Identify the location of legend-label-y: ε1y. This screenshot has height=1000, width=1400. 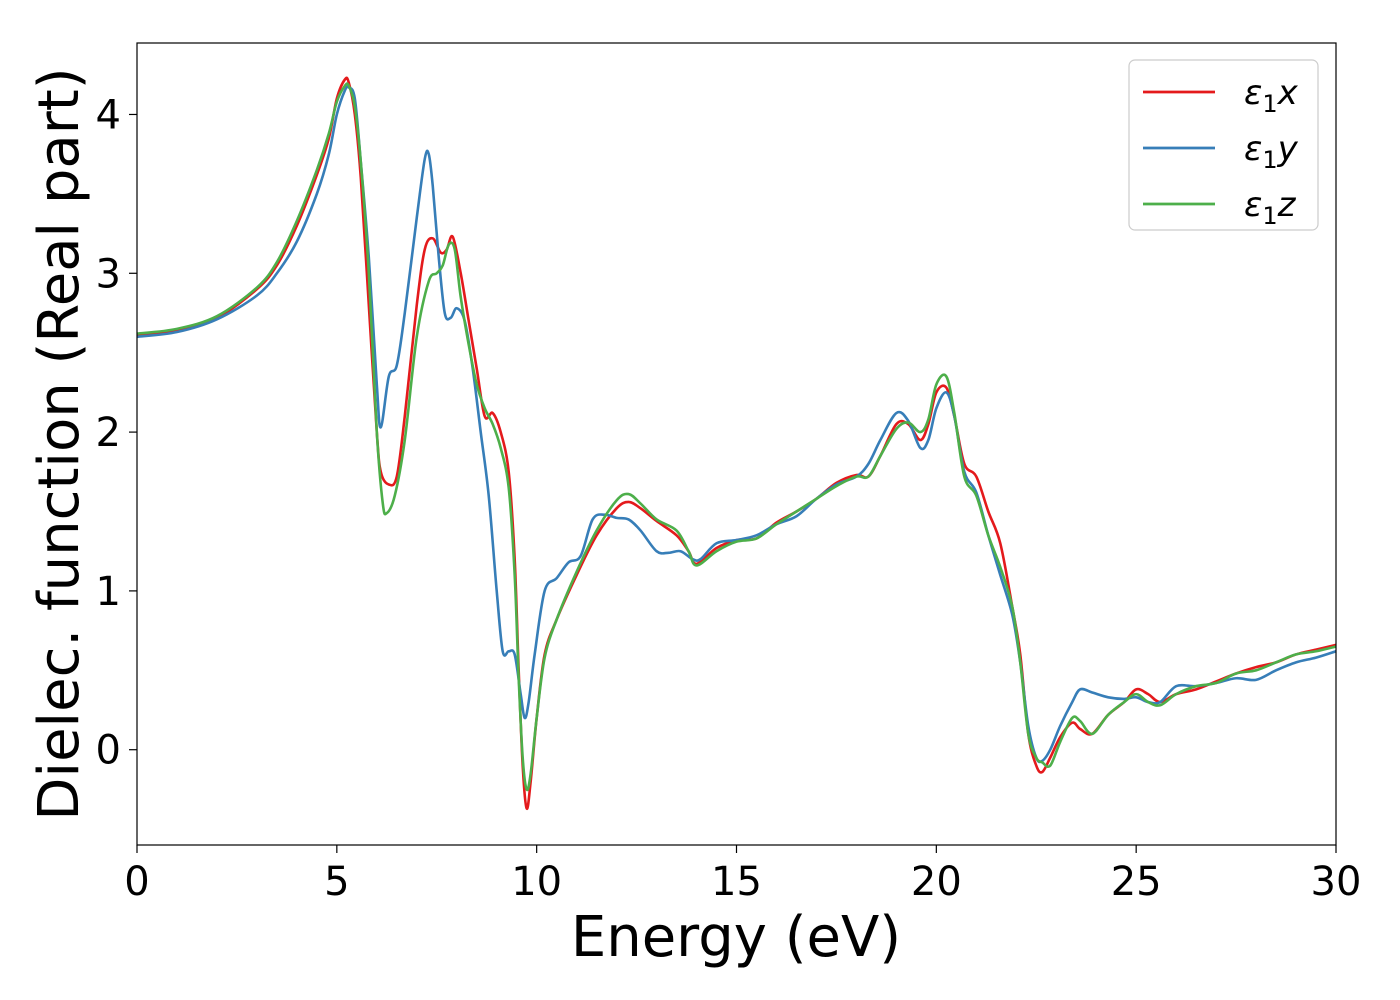
(1271, 151).